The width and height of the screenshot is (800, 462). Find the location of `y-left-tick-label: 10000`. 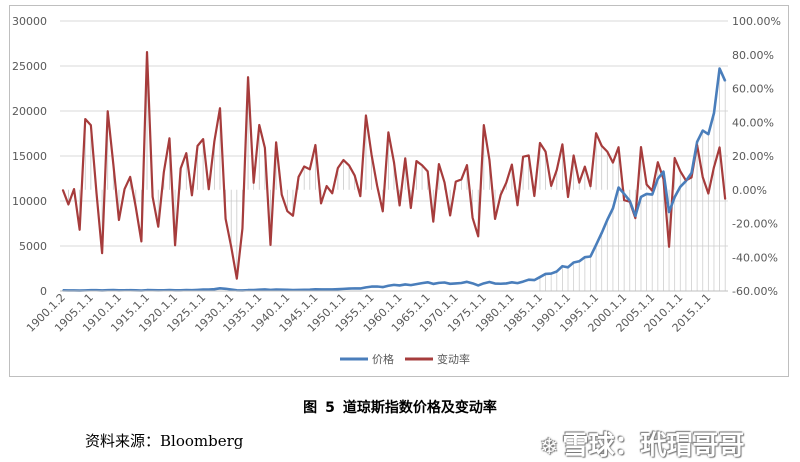

y-left-tick-label: 10000 is located at coordinates (29, 201).